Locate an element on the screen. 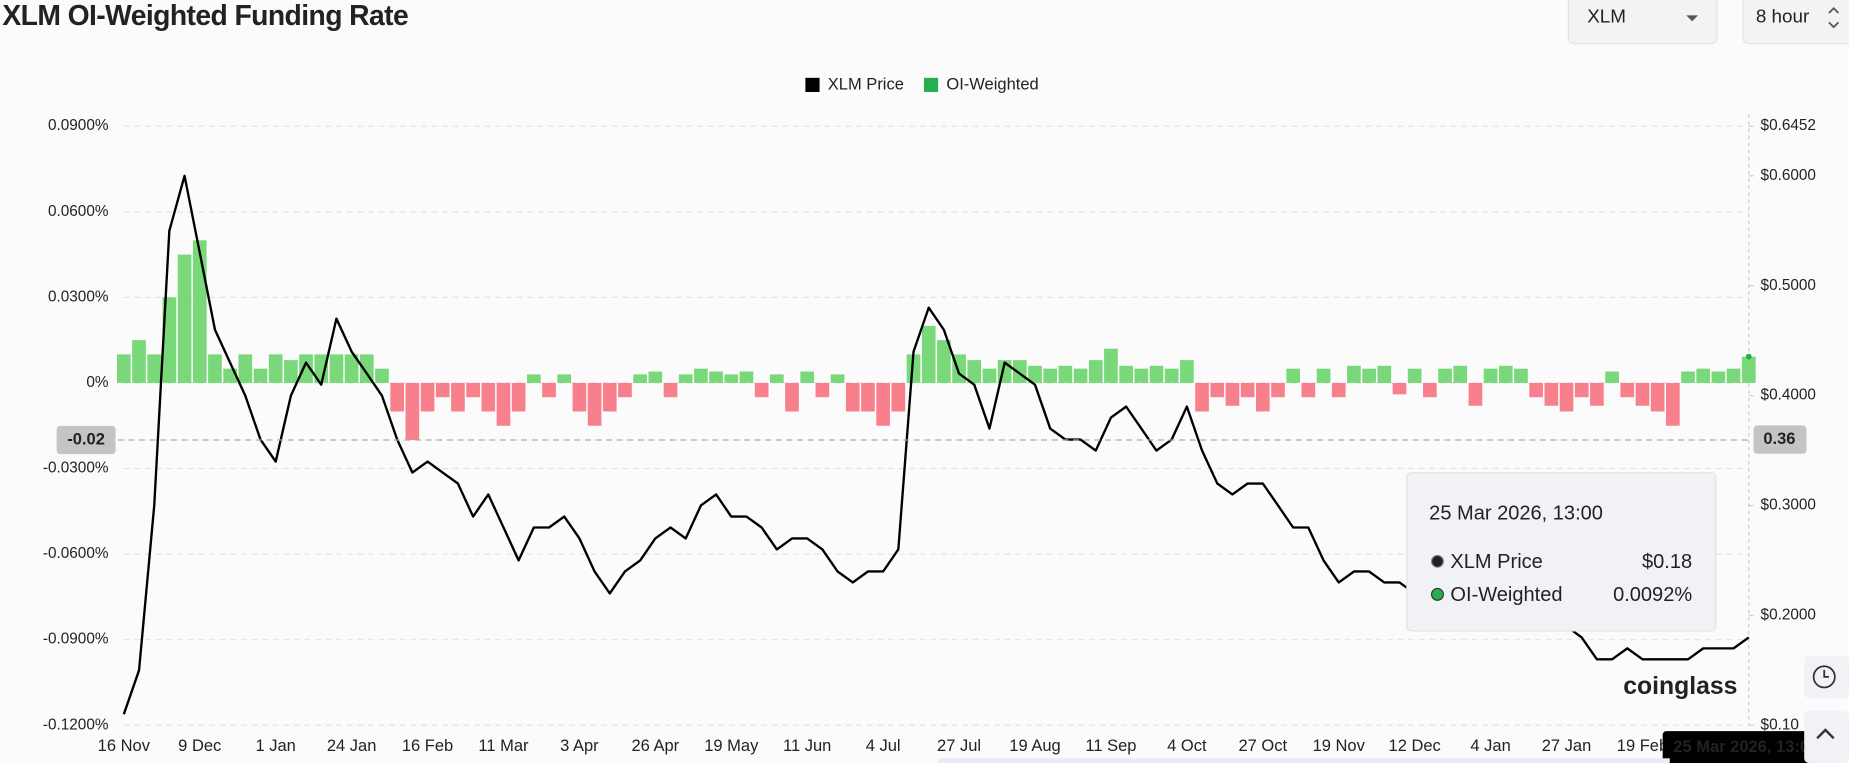  x-tick-label: 27 Jul is located at coordinates (959, 746).